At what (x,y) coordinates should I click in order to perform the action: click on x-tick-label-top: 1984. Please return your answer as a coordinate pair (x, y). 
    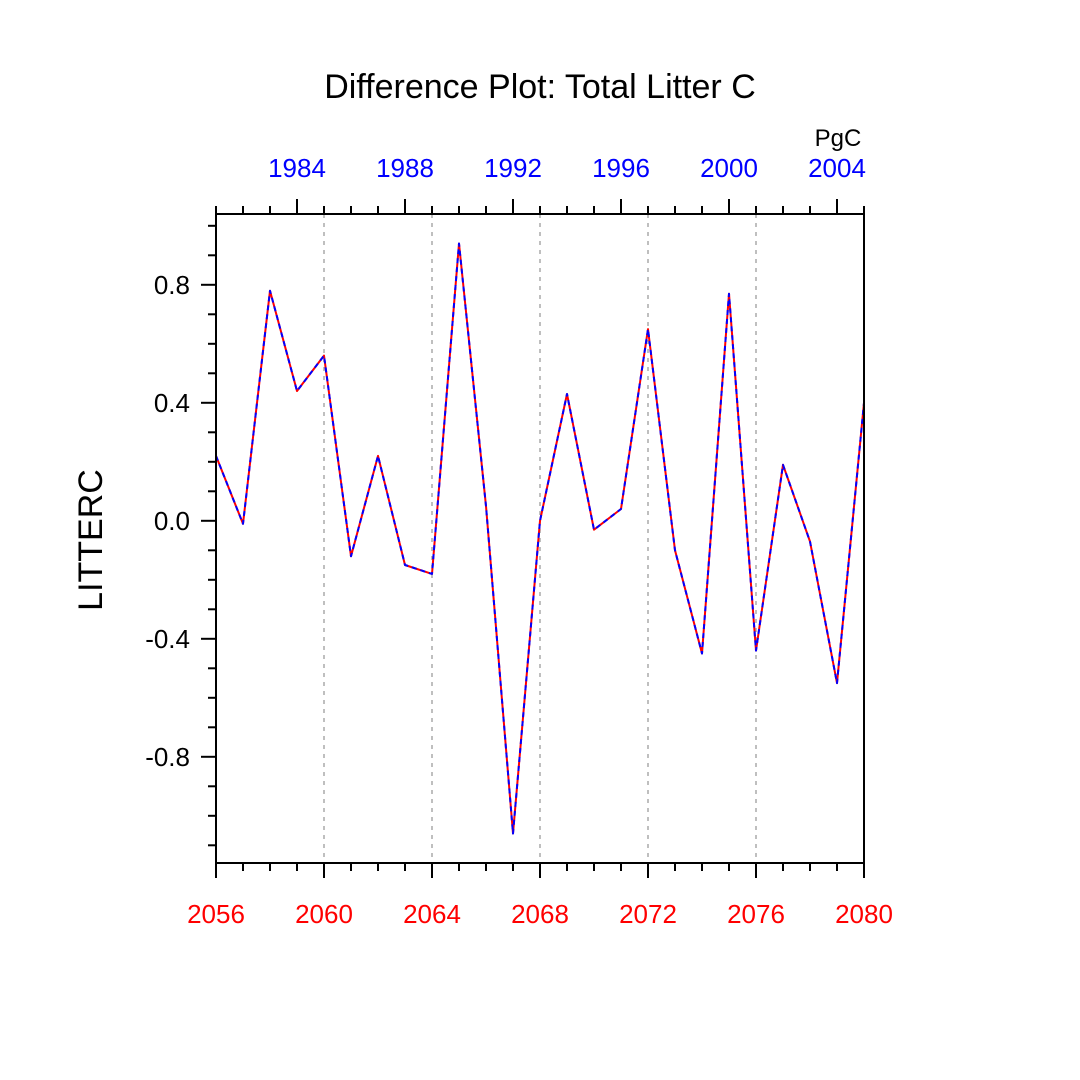
    Looking at the image, I should click on (297, 168).